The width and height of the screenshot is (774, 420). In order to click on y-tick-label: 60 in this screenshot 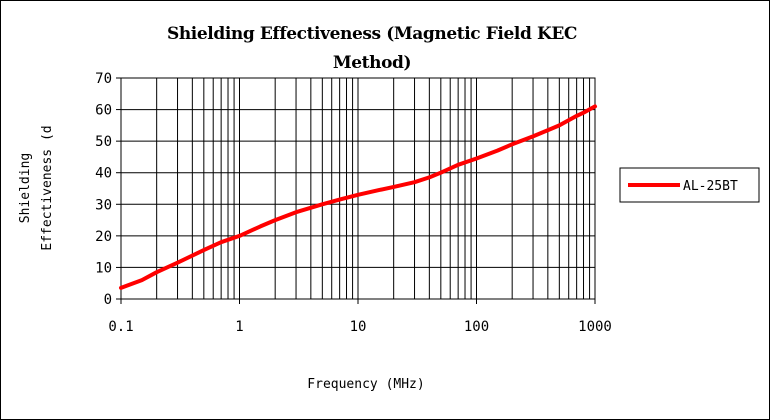, I will do `click(103, 111)`.